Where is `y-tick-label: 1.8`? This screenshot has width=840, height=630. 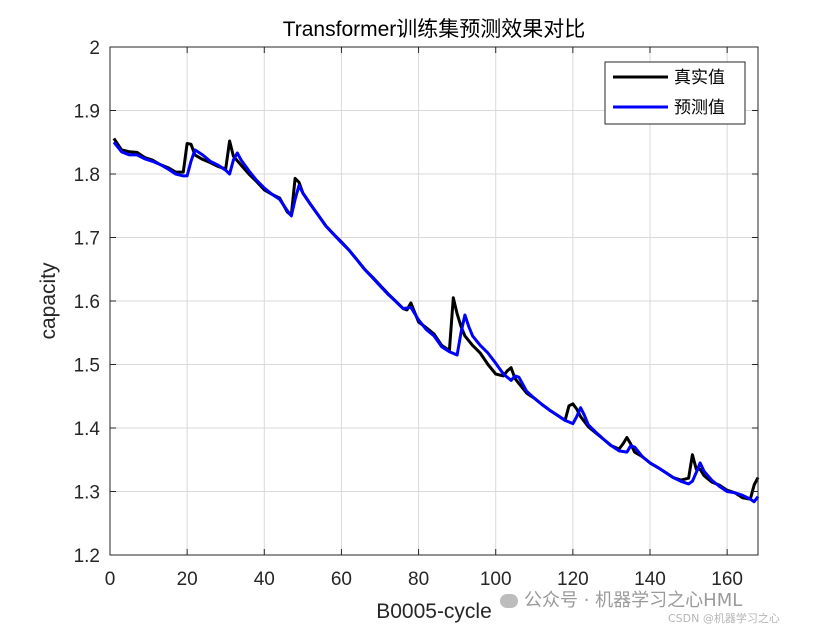
y-tick-label: 1.8 is located at coordinates (87, 175).